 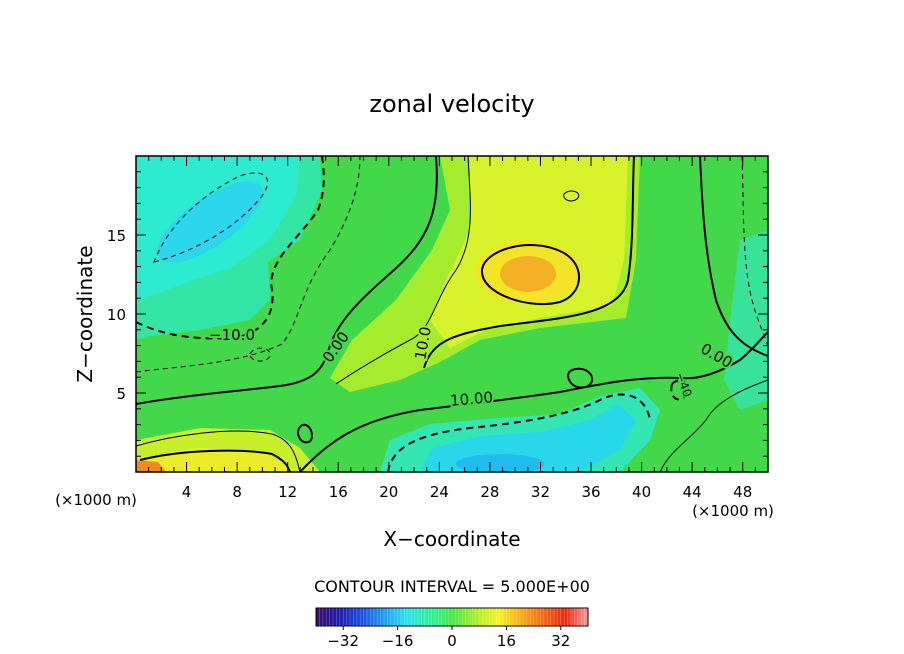 I want to click on heatmap-region-cool-right, so click(x=746, y=320).